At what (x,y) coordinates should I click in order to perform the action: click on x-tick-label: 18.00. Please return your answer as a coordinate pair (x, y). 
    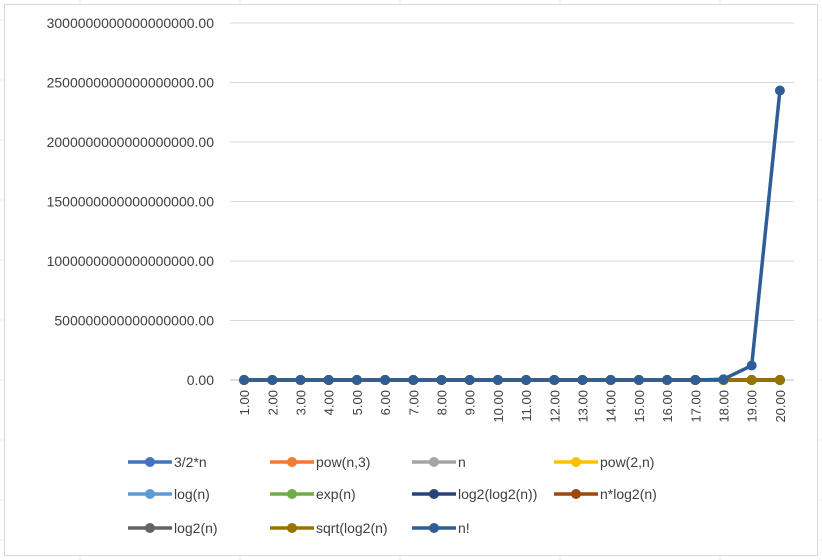
    Looking at the image, I should click on (724, 406).